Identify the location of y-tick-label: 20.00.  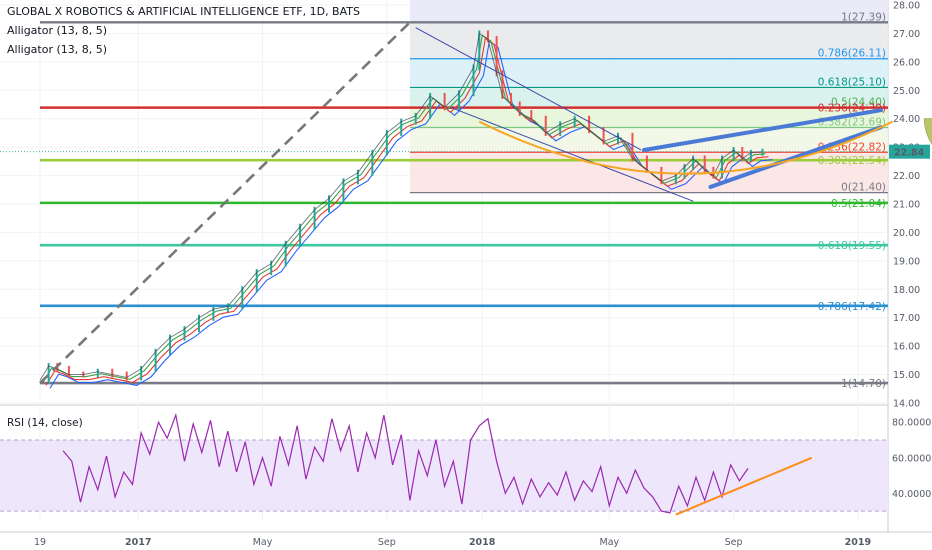
(906, 233).